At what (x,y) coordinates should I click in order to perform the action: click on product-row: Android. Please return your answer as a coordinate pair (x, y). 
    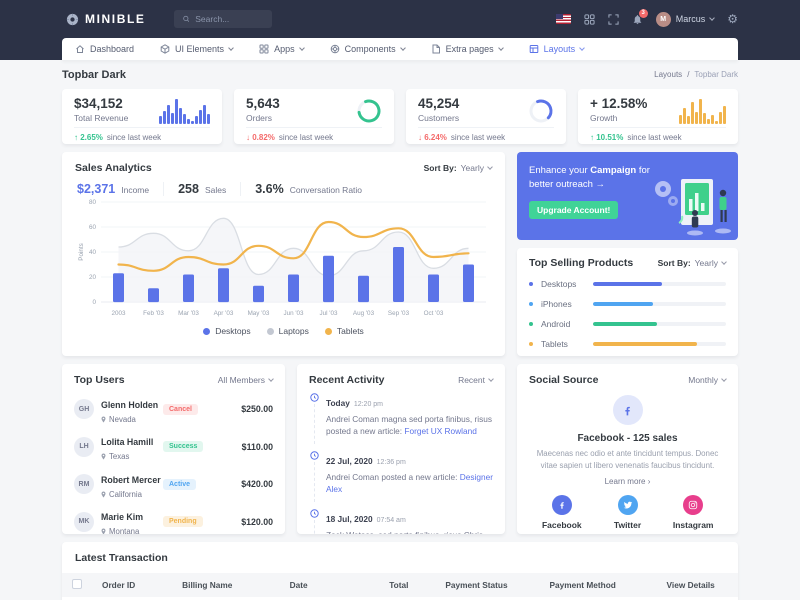
    Looking at the image, I should click on (627, 324).